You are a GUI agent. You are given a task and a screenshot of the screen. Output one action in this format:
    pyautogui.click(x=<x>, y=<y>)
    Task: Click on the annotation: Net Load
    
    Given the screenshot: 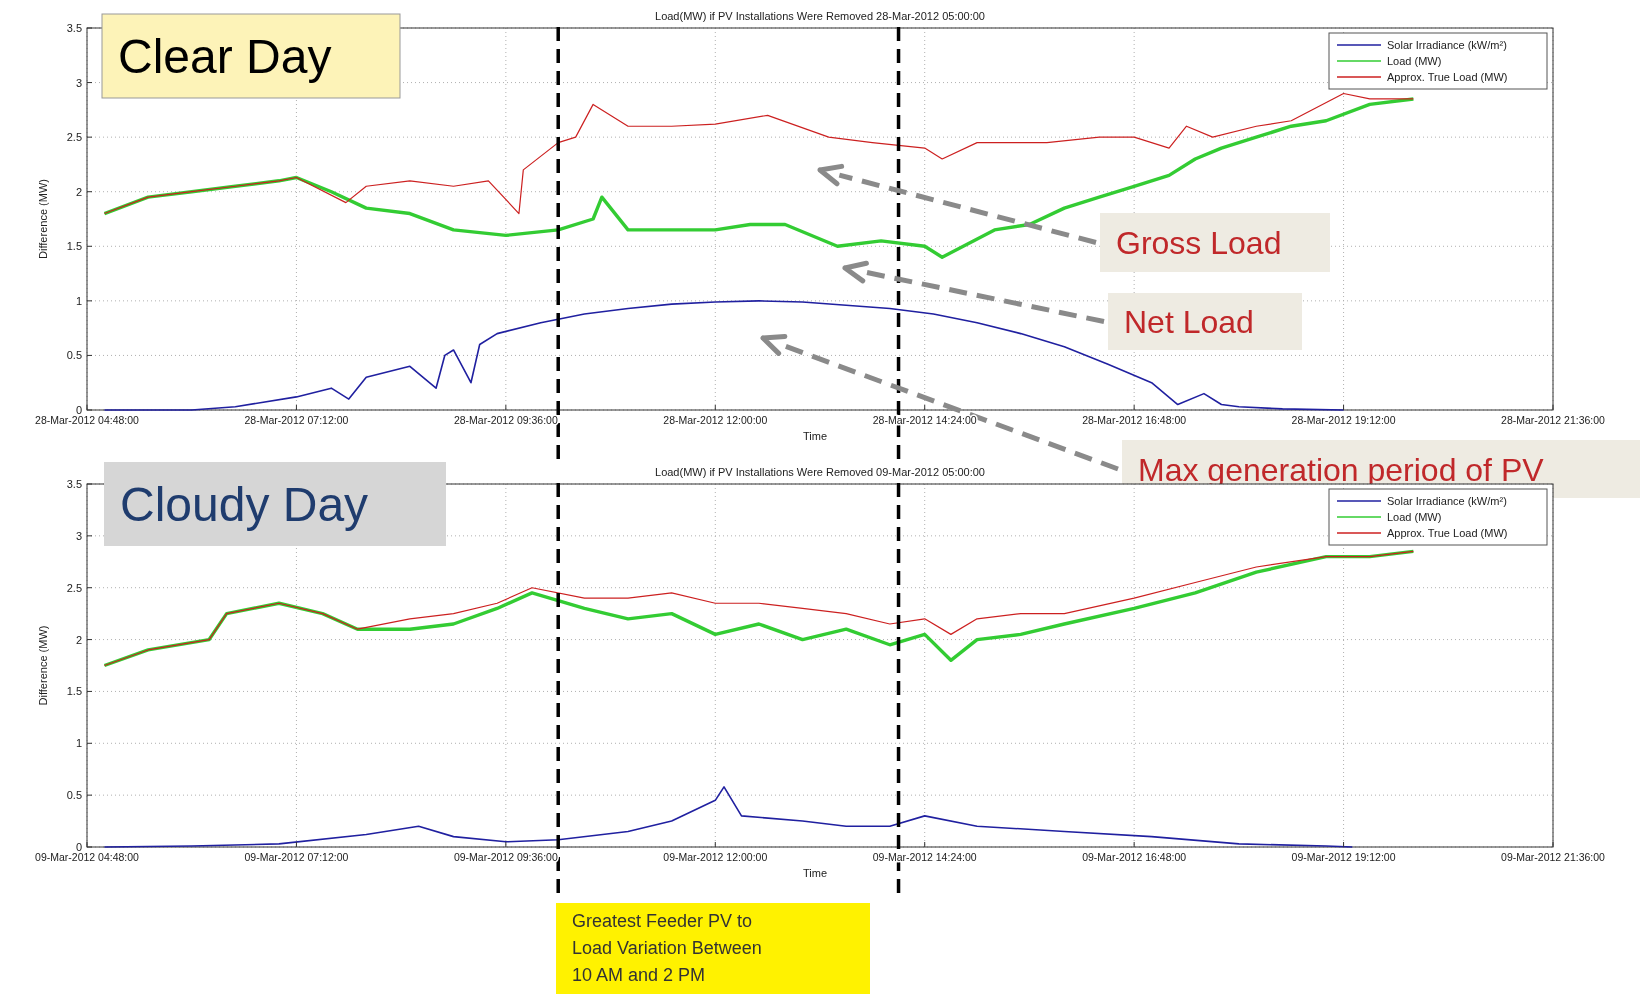 What is the action you would take?
    pyautogui.click(x=1189, y=322)
    